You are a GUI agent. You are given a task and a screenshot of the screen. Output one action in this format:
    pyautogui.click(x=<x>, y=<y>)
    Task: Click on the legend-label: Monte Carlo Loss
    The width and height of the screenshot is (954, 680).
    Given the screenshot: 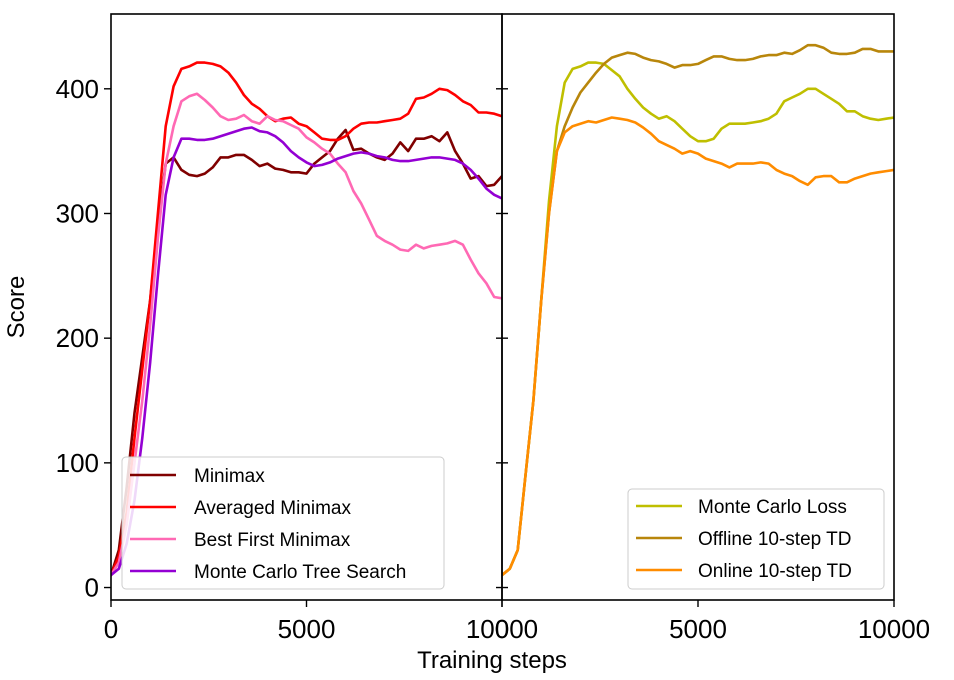 What is the action you would take?
    pyautogui.click(x=772, y=507)
    